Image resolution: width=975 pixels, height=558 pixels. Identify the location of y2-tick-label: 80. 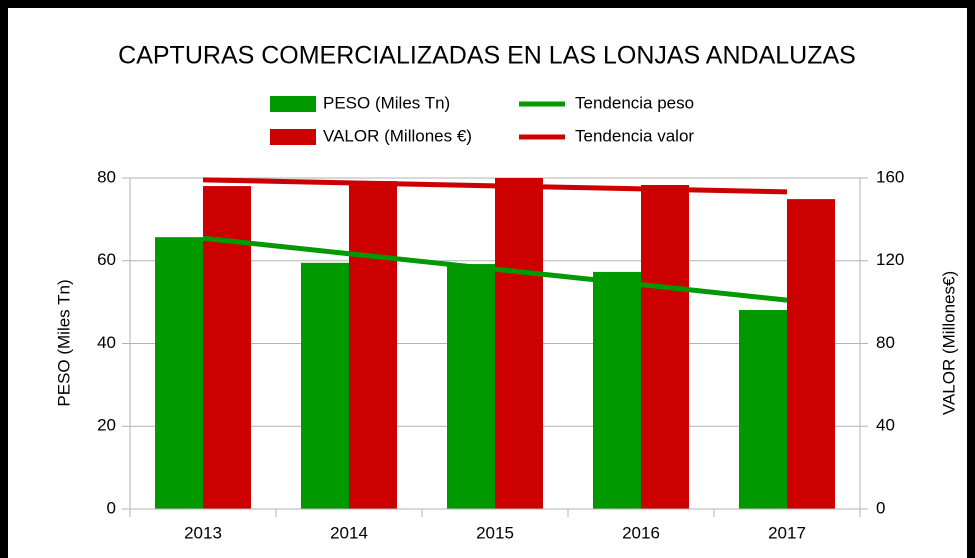
(885, 342).